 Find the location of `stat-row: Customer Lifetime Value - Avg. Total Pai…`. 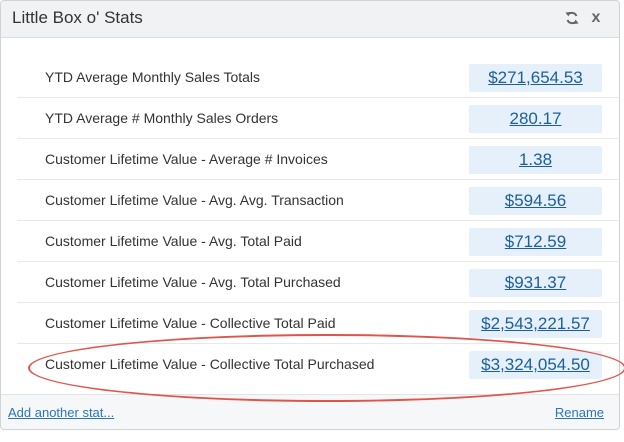

stat-row: Customer Lifetime Value - Avg. Total Pai… is located at coordinates (317, 241).